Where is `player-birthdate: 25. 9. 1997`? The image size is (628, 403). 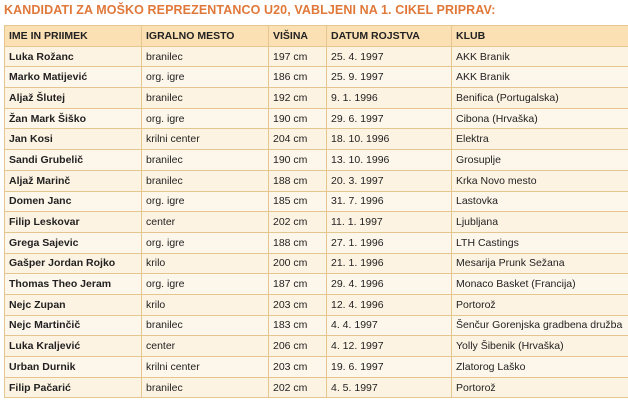
player-birthdate: 25. 9. 1997 is located at coordinates (389, 77).